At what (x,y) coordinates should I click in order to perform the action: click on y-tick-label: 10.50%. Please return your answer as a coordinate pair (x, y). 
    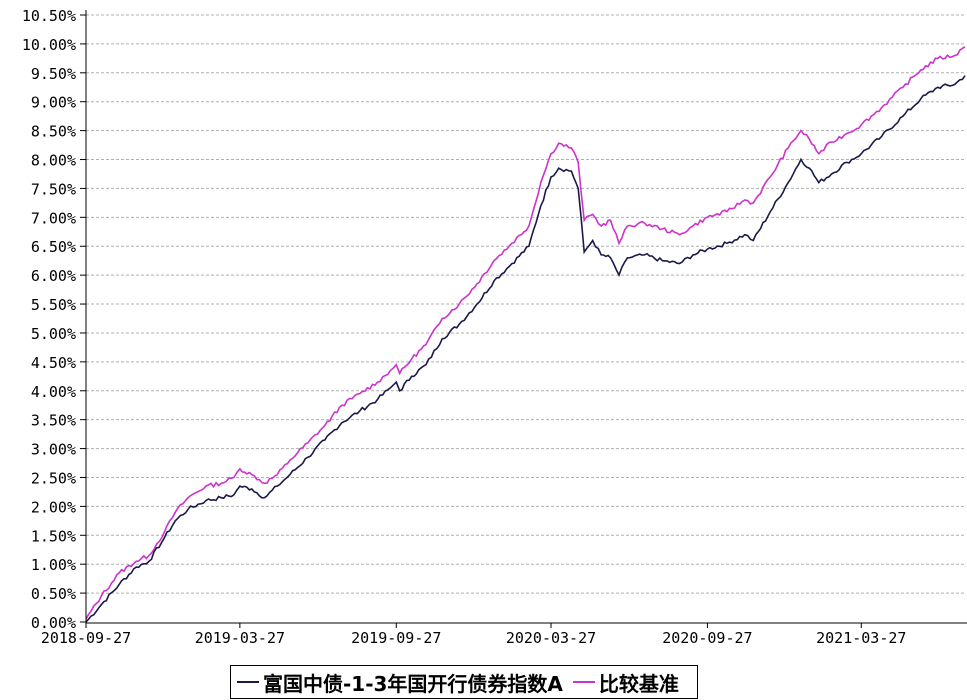
    Looking at the image, I should click on (49, 16).